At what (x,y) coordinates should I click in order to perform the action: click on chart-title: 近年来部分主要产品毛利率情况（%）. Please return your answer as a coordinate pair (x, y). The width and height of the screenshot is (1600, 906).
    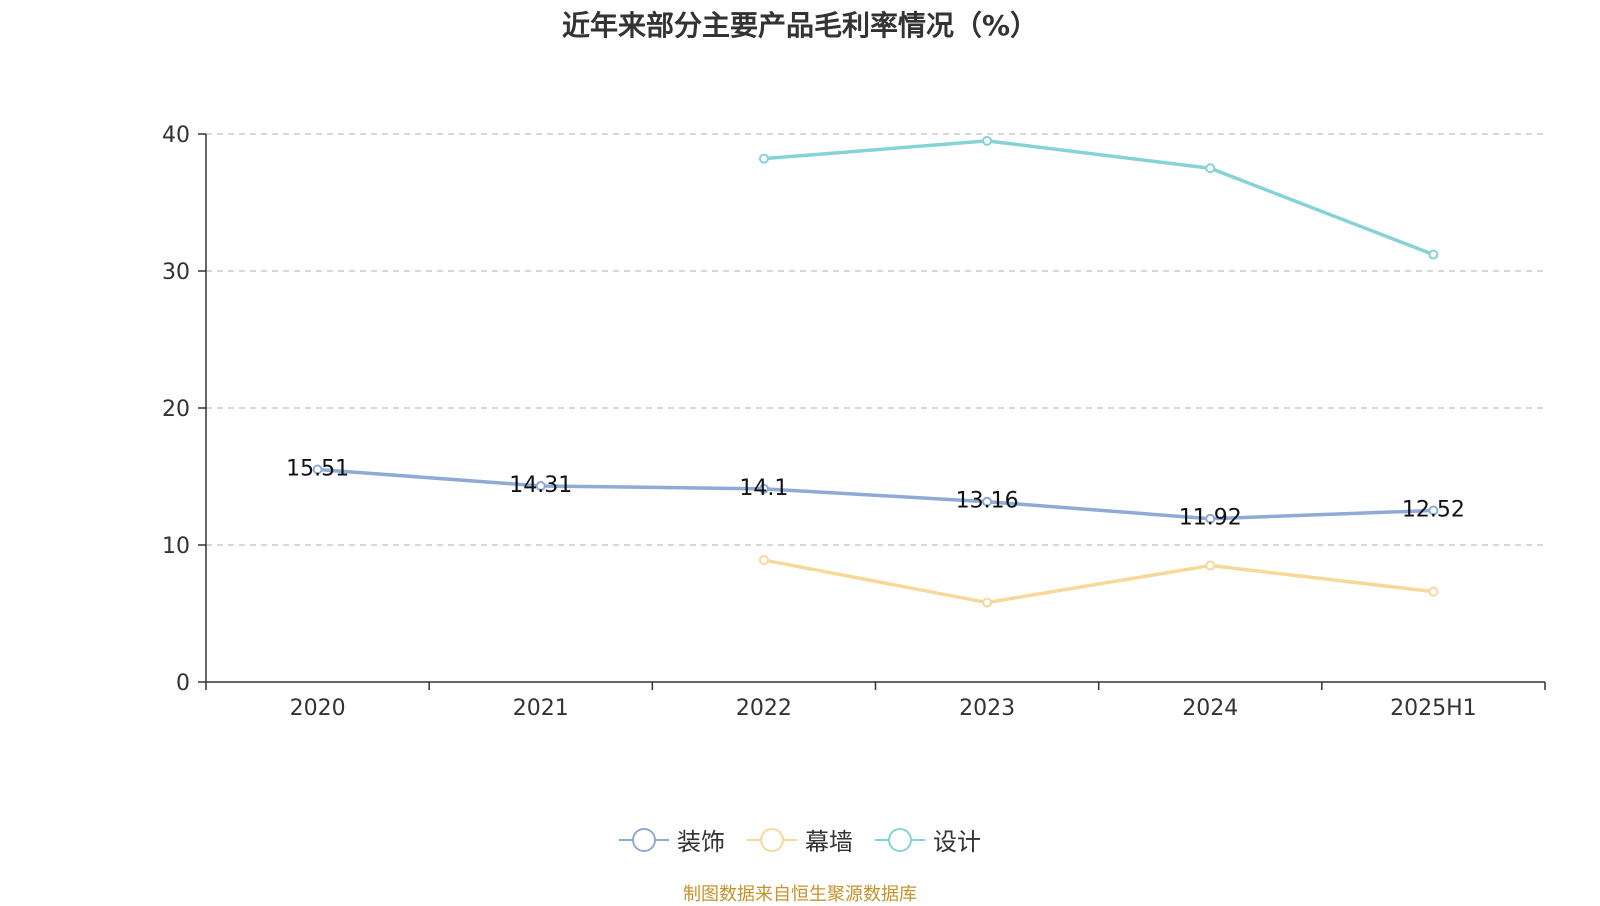
    Looking at the image, I should click on (800, 25).